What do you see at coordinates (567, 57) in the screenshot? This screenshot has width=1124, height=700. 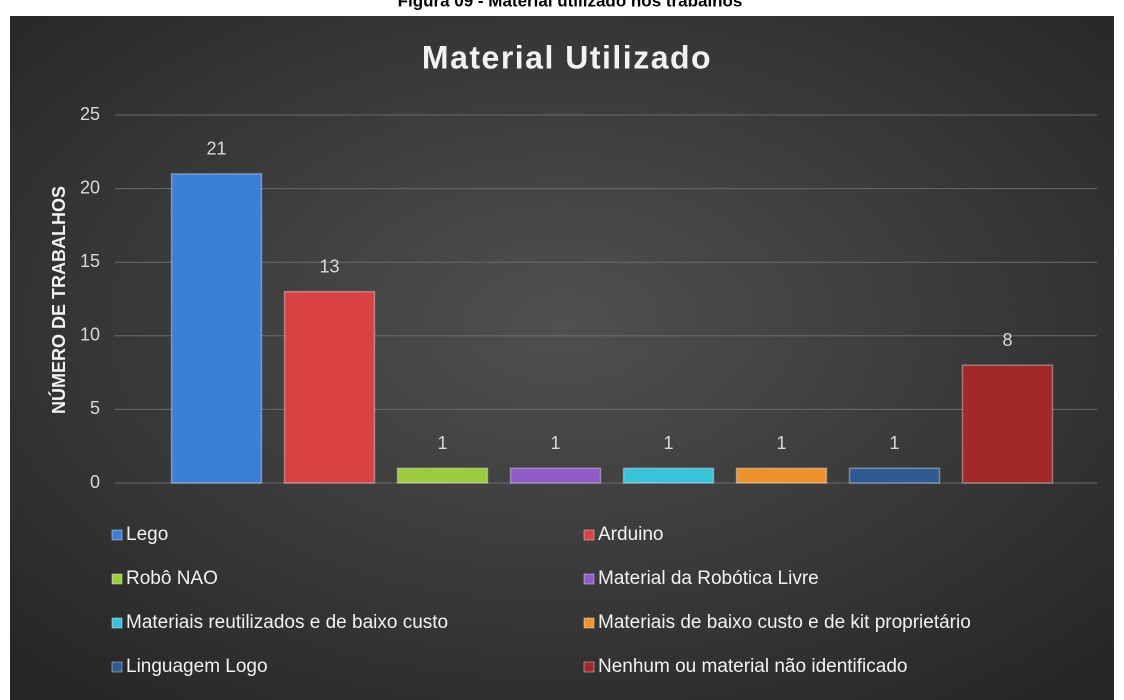 I see `chart-title: Material Utilizado` at bounding box center [567, 57].